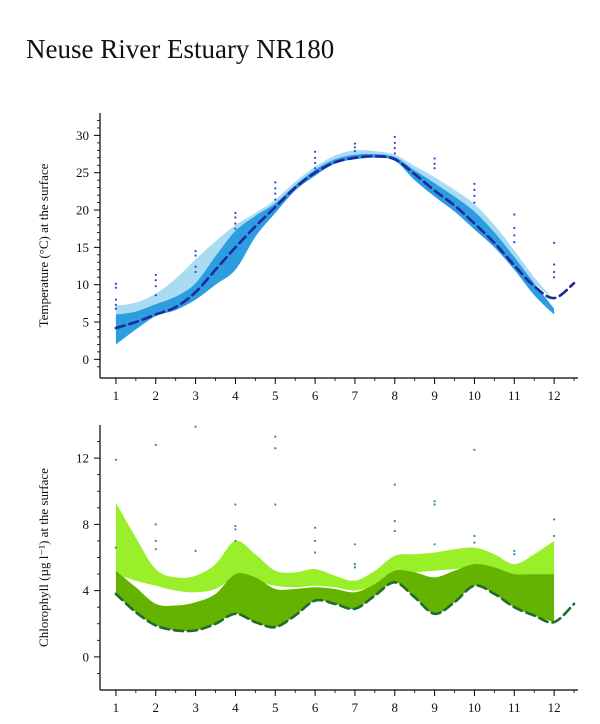 This screenshot has width=600, height=724. I want to click on chl-dark-band, so click(335, 598).